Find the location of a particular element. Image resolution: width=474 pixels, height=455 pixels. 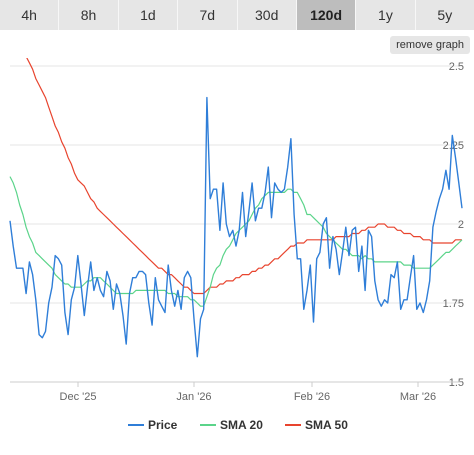

timeframe-tabs: 4h 8h 1d 7d 30d 120d 1y 5y is located at coordinates (237, 15).